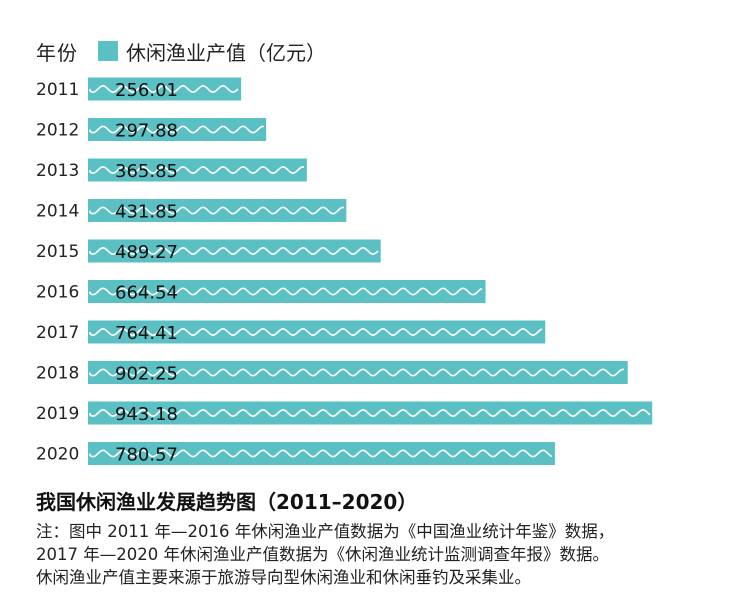  I want to click on note-line-1: 注：图中 2011 年—2016 年休闲渔业产值数据为《中国渔业统计年鉴》数据，, so click(325, 531).